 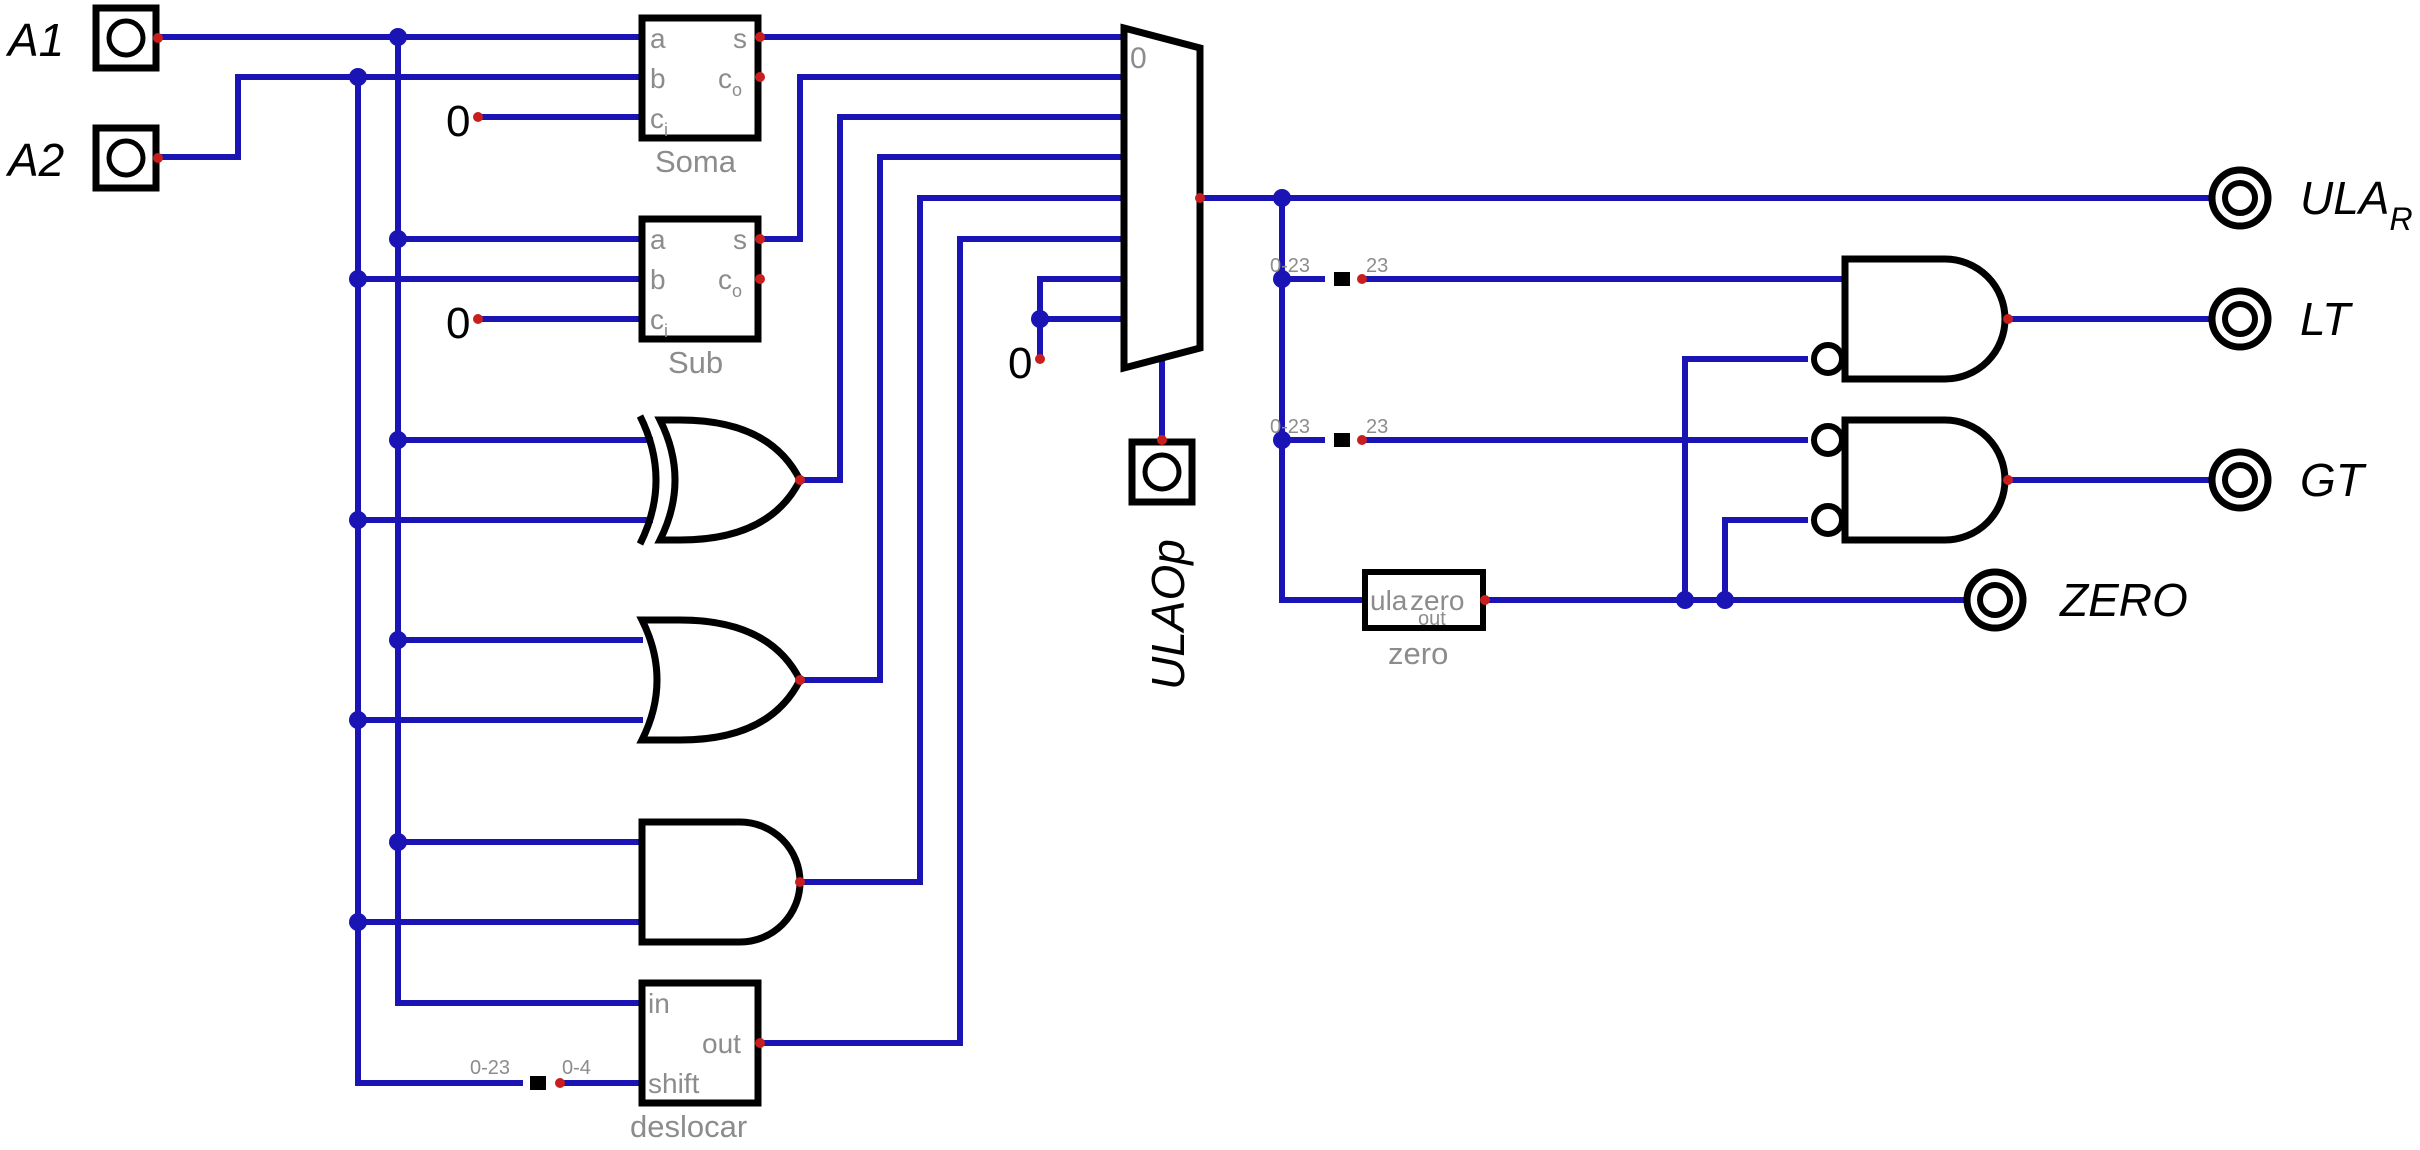 What do you see at coordinates (725, 78) in the screenshot?
I see `soma-pin-co-main: c` at bounding box center [725, 78].